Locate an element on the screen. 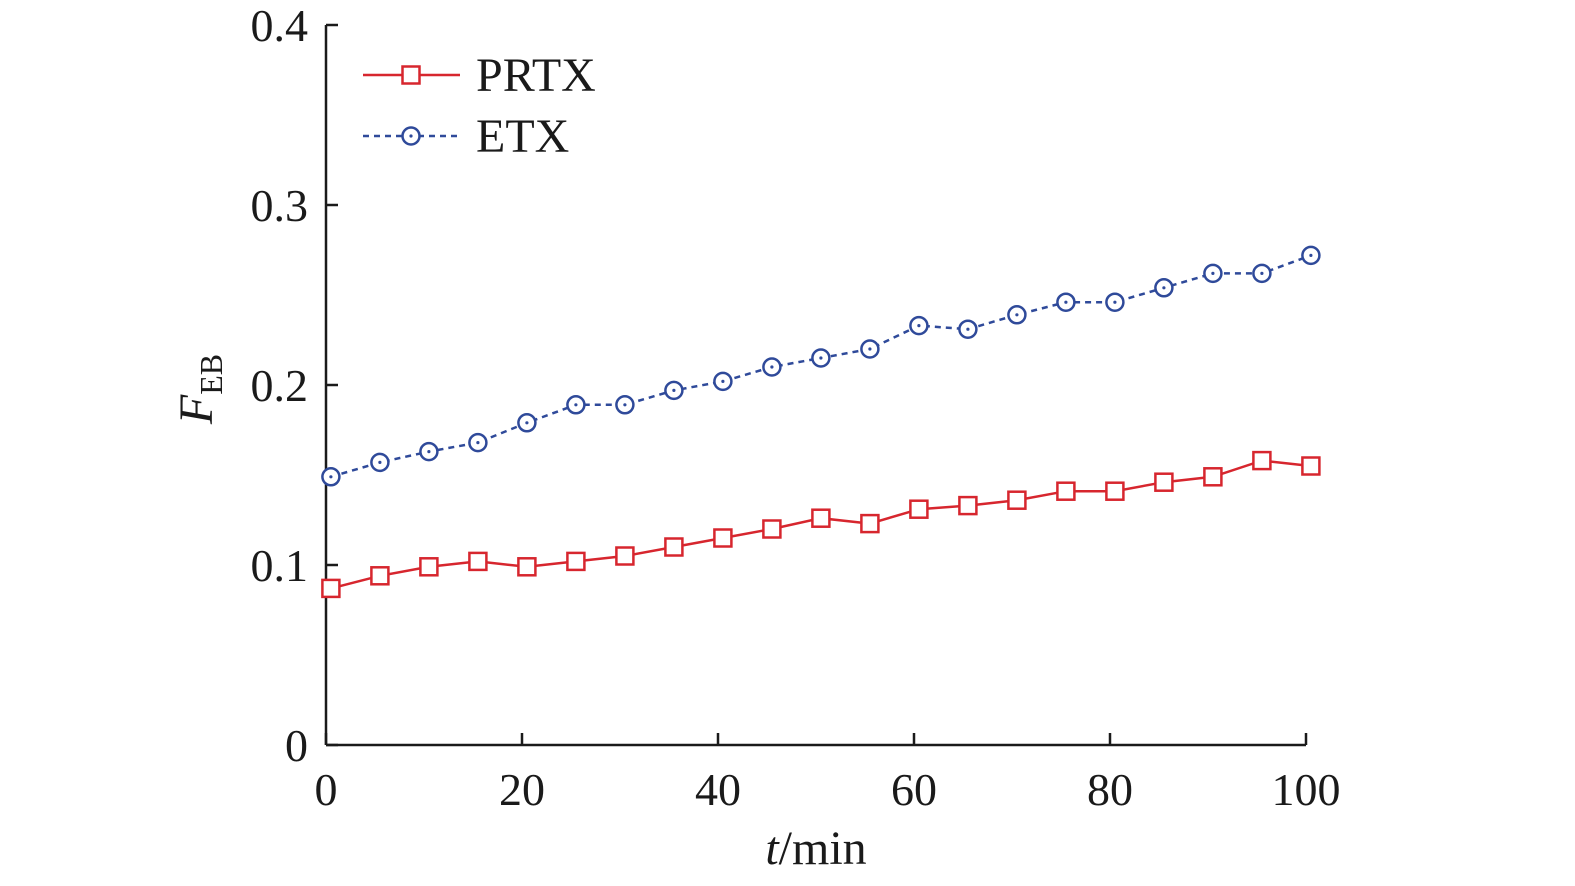 The width and height of the screenshot is (1575, 886). legend-label-etx: ETX is located at coordinates (522, 136).